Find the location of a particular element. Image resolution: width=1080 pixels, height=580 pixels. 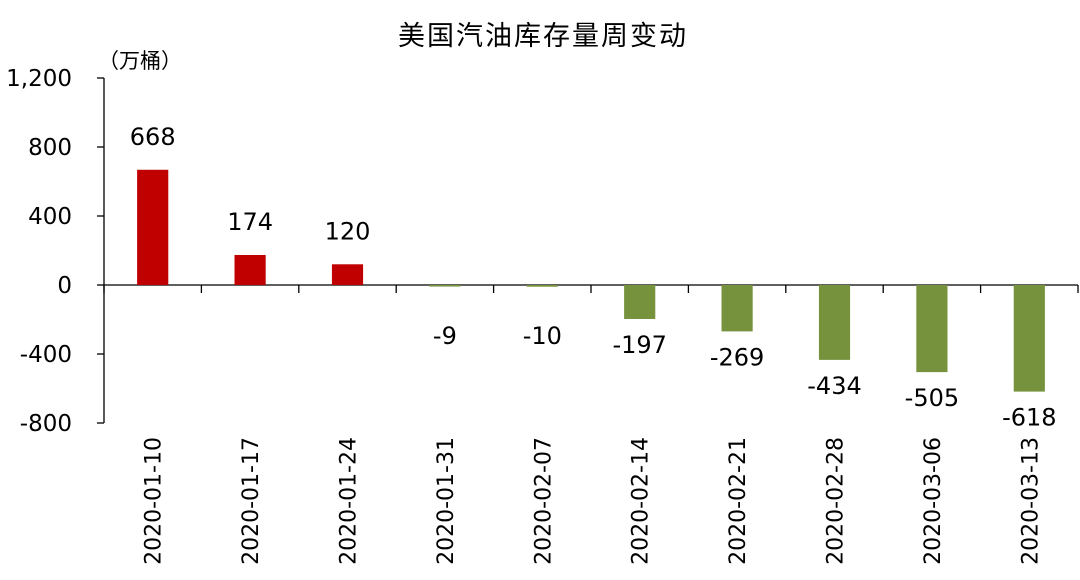

x-tick-label: 2020-02-14 is located at coordinates (641, 501).